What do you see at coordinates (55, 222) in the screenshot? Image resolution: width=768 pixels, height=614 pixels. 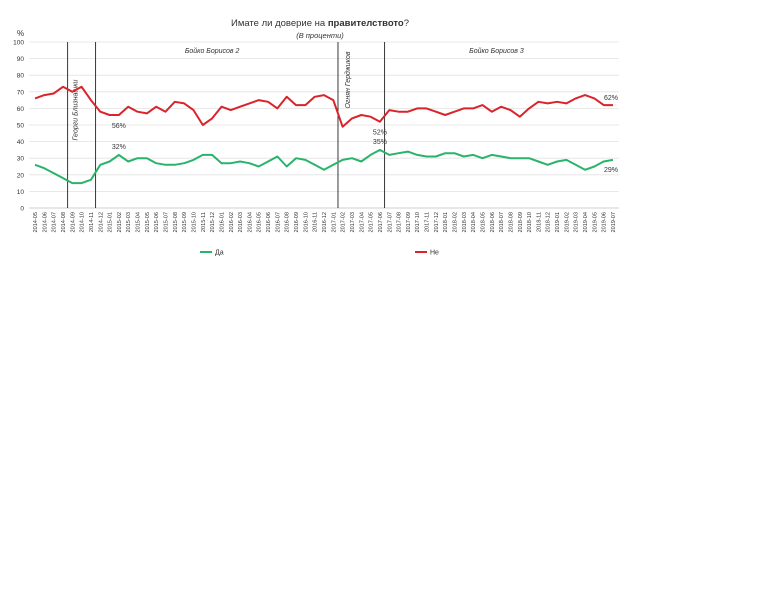 I see `x-tick-label: 2014-07` at bounding box center [55, 222].